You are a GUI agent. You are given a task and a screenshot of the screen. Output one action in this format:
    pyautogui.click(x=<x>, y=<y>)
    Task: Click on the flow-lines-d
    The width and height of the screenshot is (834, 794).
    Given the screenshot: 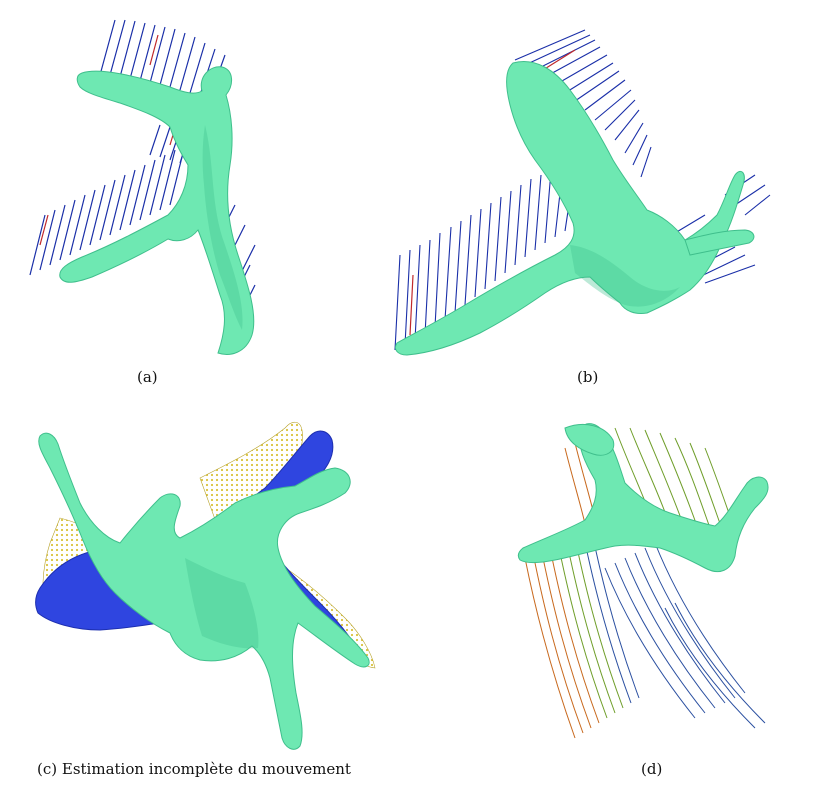 What is the action you would take?
    pyautogui.click(x=645, y=583)
    